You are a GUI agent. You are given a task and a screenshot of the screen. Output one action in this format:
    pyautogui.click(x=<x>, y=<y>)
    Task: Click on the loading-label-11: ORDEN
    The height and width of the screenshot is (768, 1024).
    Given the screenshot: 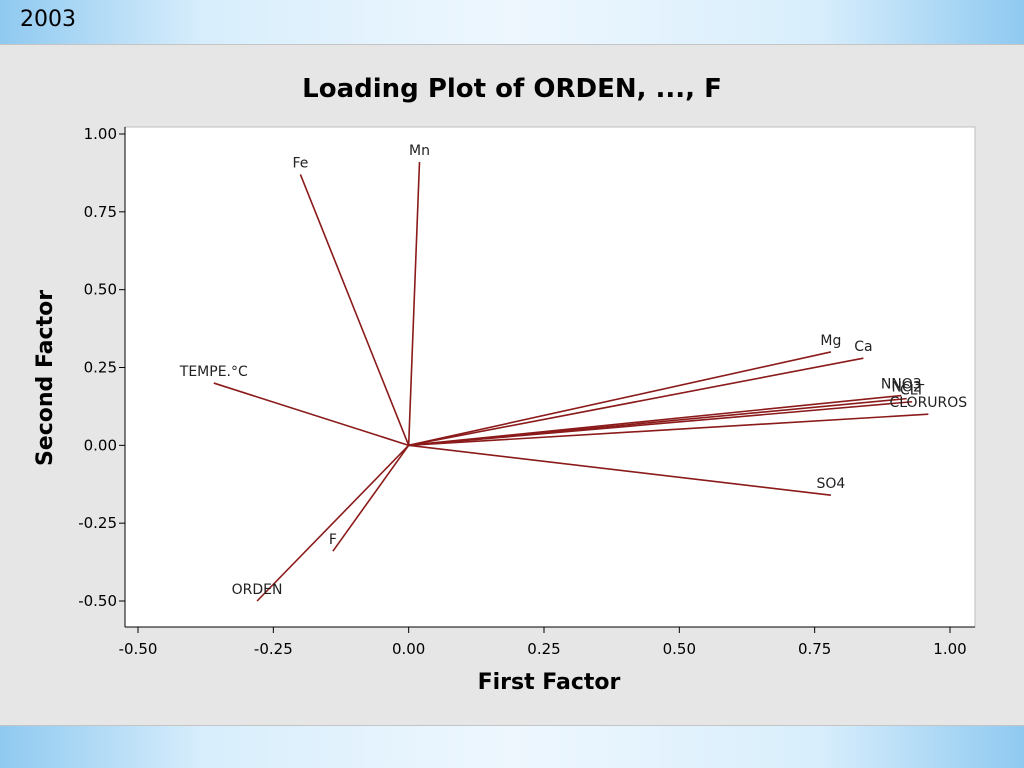 What is the action you would take?
    pyautogui.click(x=257, y=590)
    